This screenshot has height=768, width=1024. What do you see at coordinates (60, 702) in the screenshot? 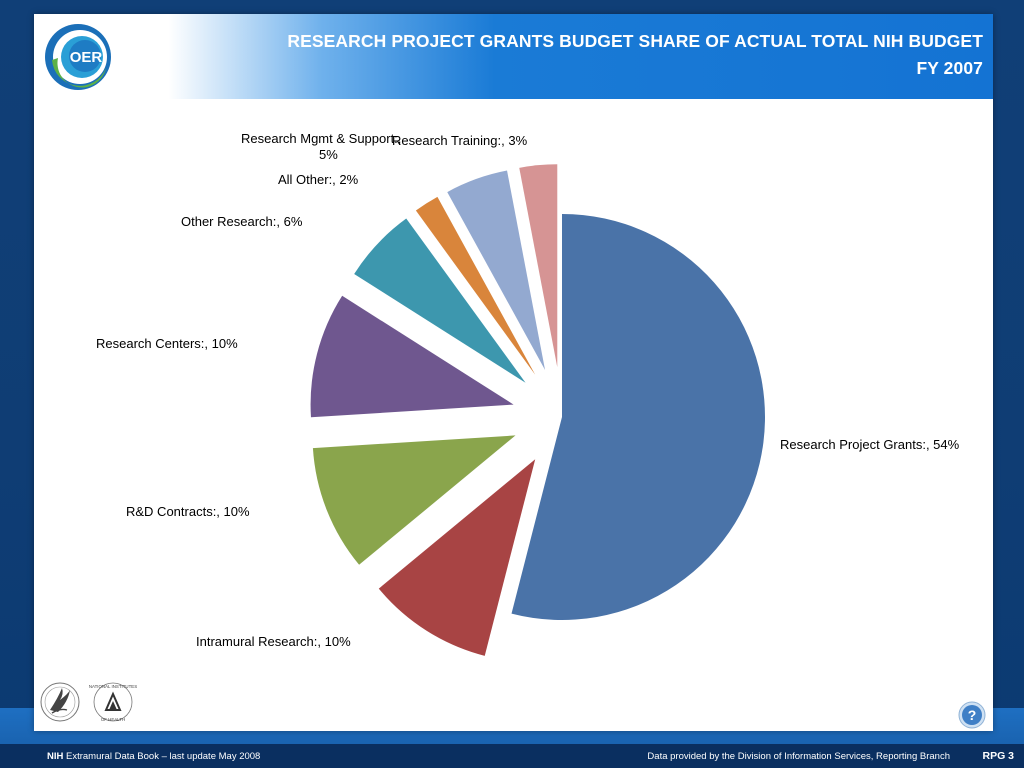
I see `hhs-eagle-logo` at bounding box center [60, 702].